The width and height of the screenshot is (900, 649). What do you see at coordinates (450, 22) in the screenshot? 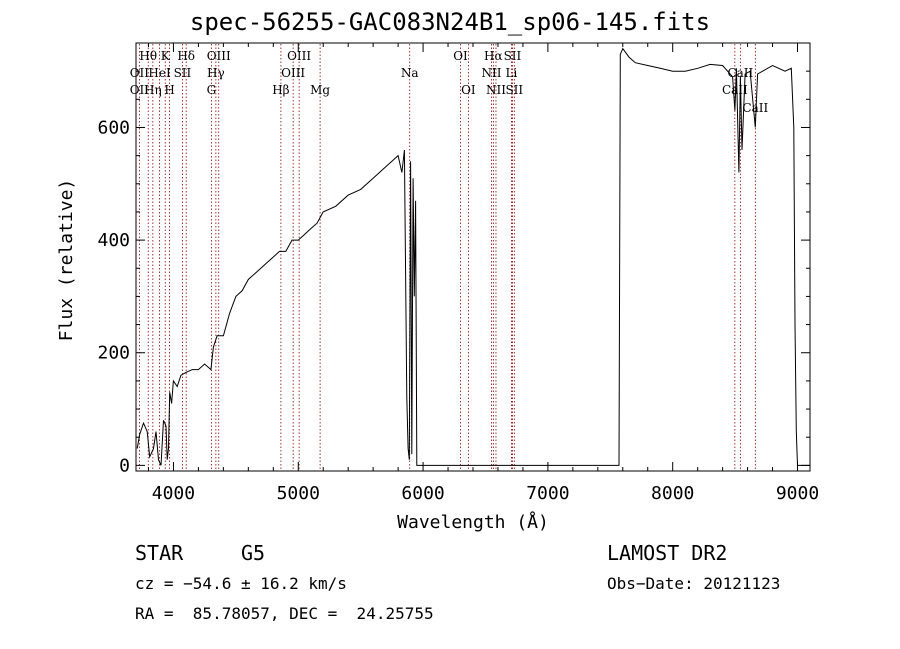
I see `chart-title: spec-56255-GAC083N24B1_sp06-145.fits` at bounding box center [450, 22].